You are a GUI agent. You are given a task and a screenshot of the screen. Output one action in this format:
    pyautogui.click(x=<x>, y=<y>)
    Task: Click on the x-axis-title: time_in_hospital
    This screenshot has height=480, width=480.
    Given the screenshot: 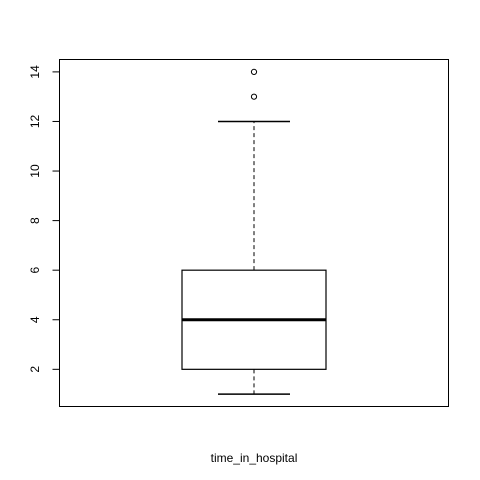 What is the action you would take?
    pyautogui.click(x=254, y=458)
    